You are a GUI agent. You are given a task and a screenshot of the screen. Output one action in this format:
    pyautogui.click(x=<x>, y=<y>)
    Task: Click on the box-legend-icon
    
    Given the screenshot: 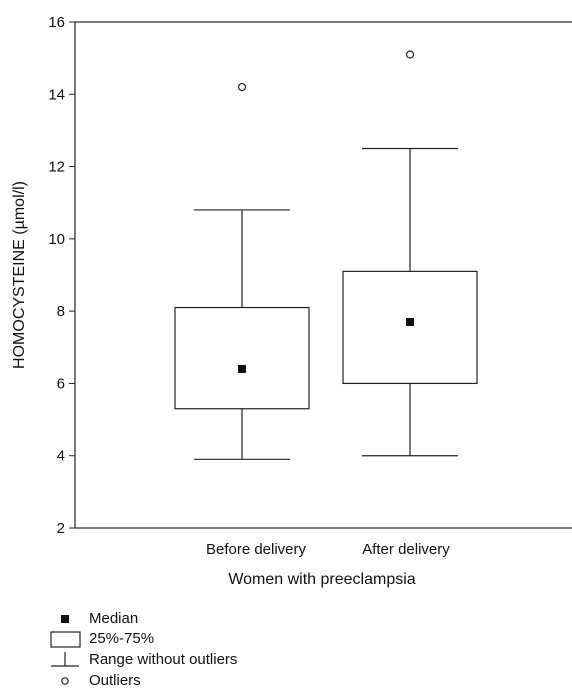 What is the action you would take?
    pyautogui.click(x=65, y=639)
    